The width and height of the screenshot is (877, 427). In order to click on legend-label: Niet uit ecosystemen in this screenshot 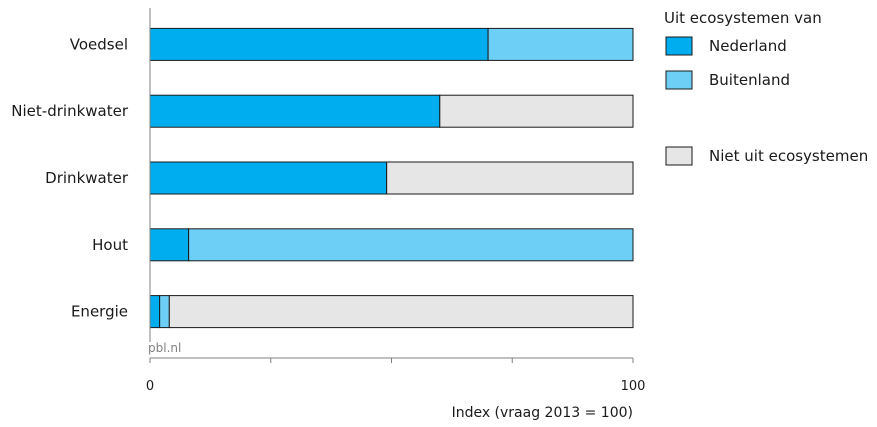, I will do `click(788, 156)`.